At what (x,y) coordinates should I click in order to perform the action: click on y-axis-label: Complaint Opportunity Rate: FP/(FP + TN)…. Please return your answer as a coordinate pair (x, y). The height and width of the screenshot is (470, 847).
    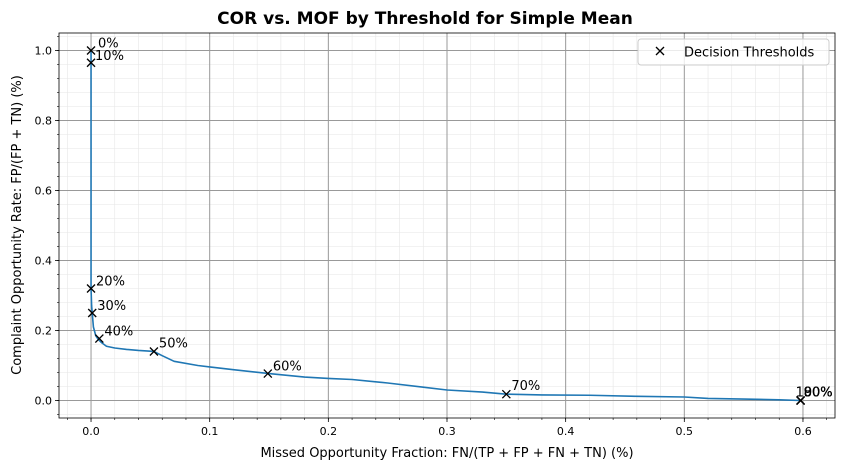
    Looking at the image, I should click on (17, 225).